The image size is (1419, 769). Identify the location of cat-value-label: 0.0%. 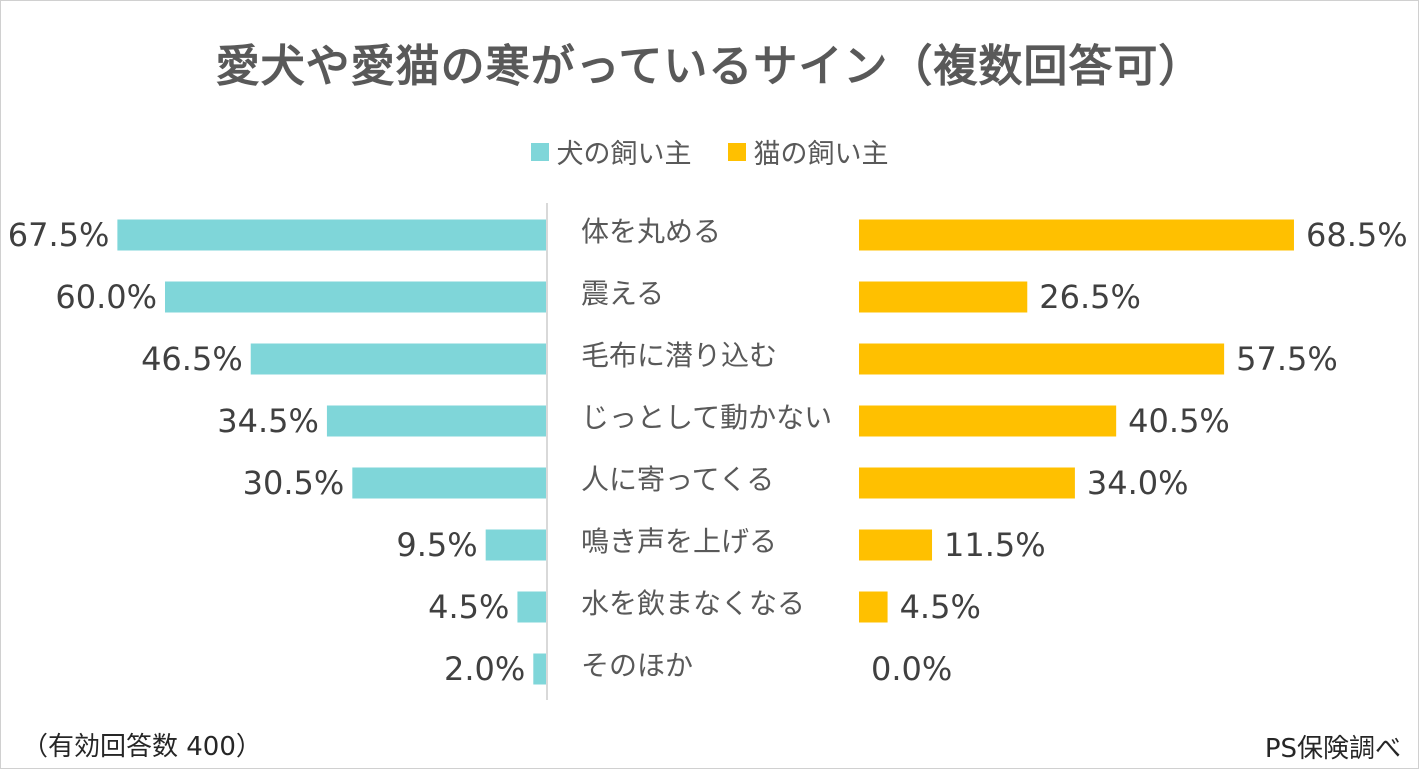
(911, 669).